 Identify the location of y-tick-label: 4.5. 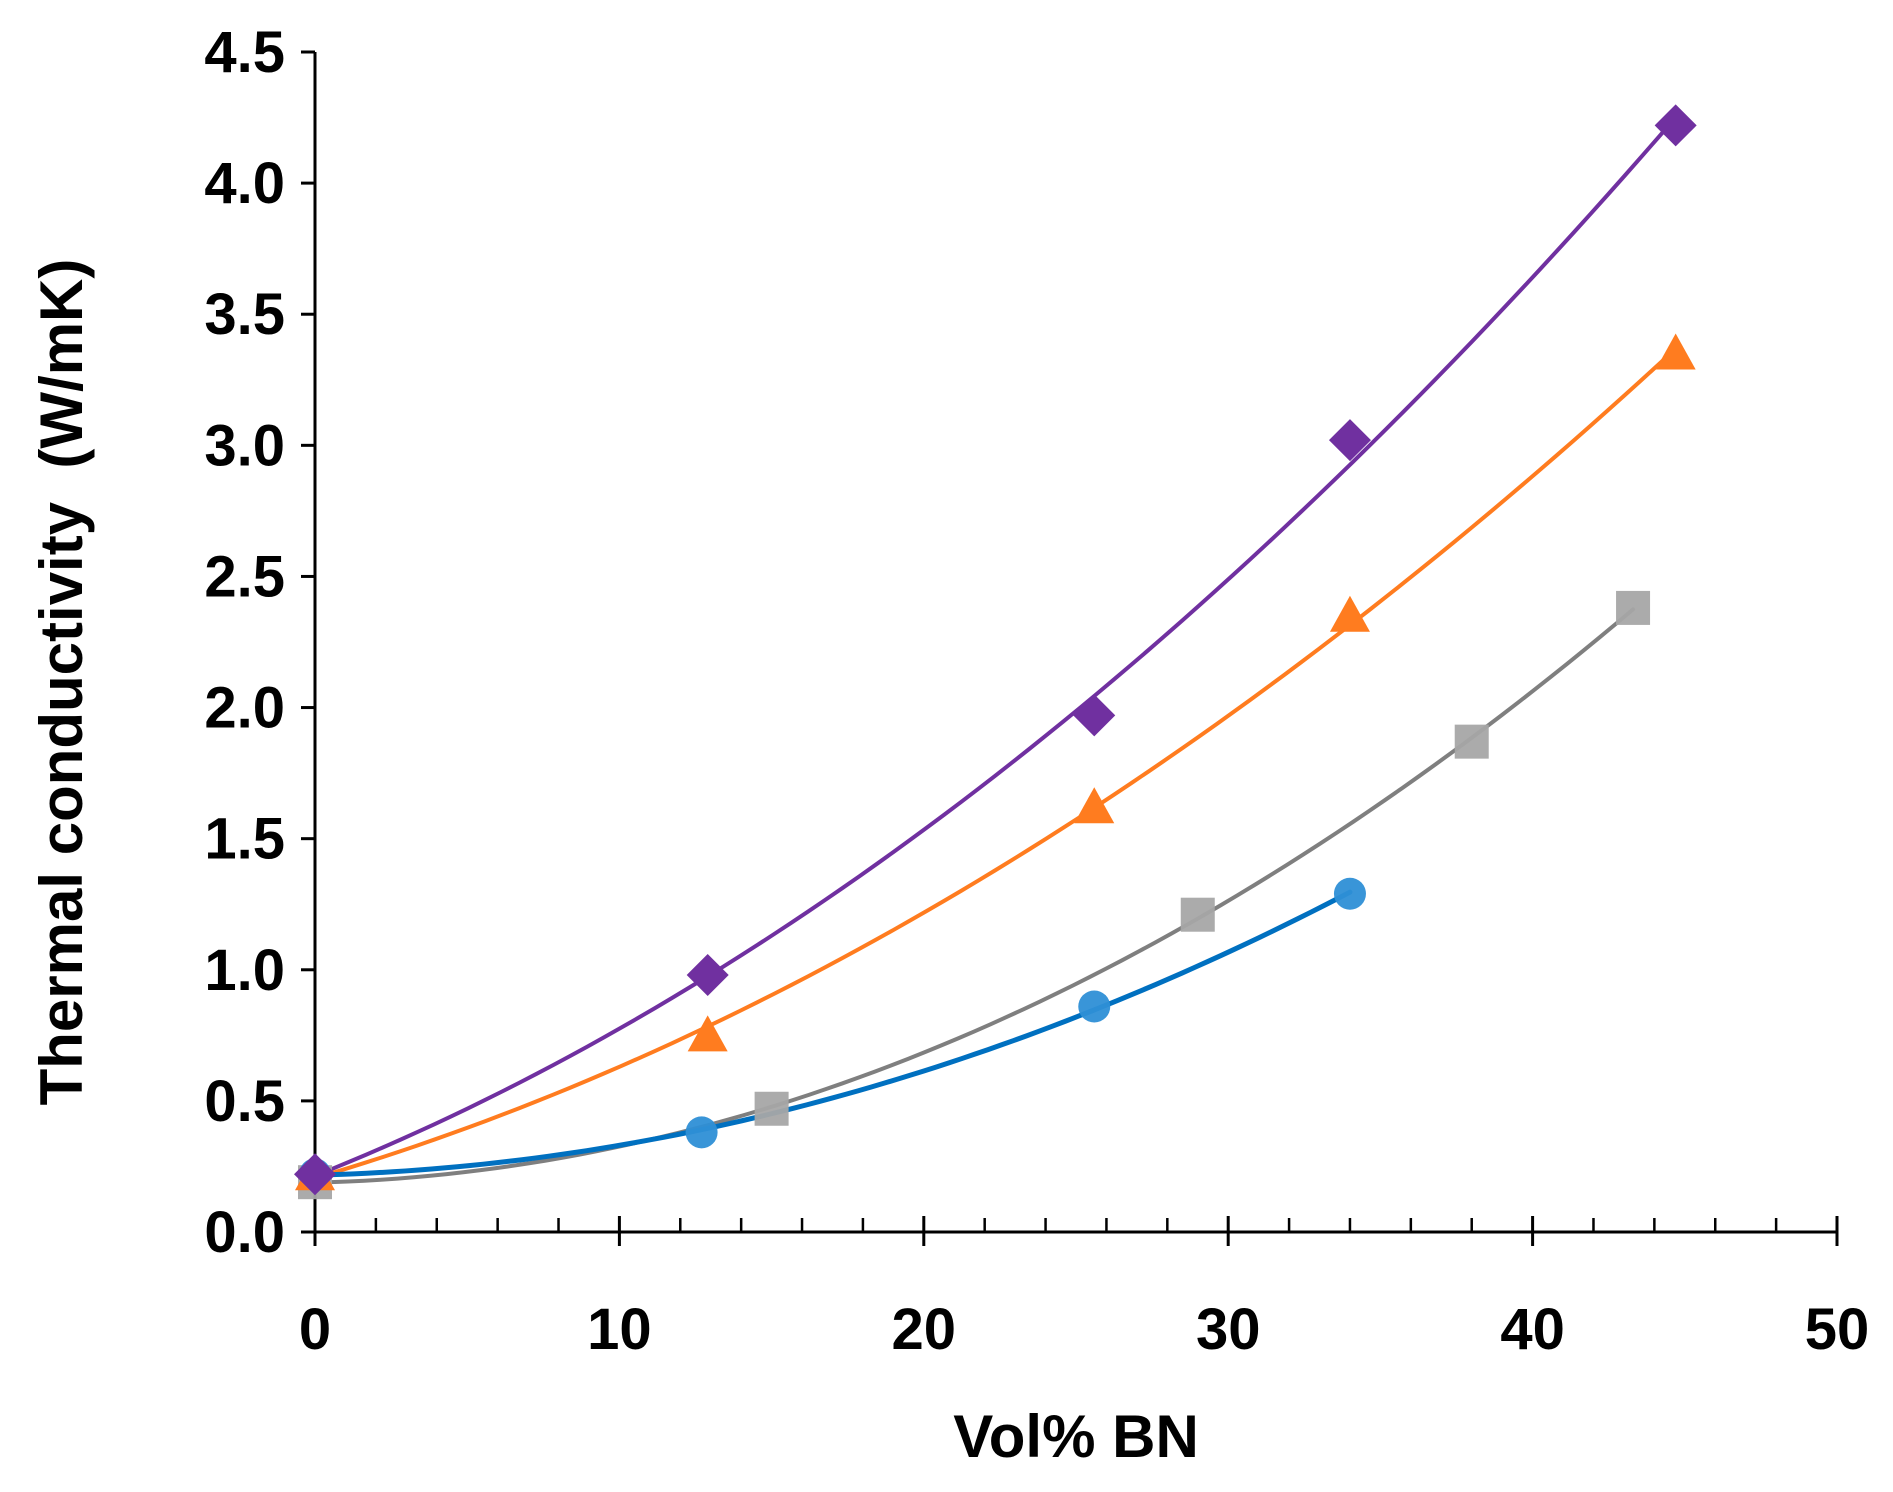
(244, 52).